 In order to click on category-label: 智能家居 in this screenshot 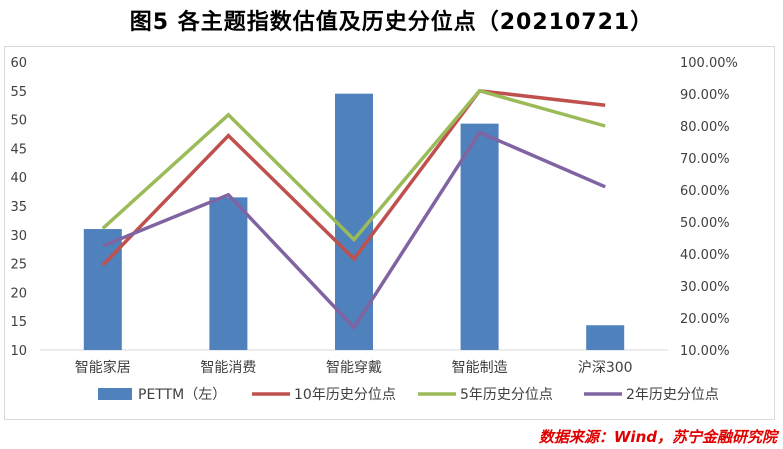, I will do `click(103, 367)`.